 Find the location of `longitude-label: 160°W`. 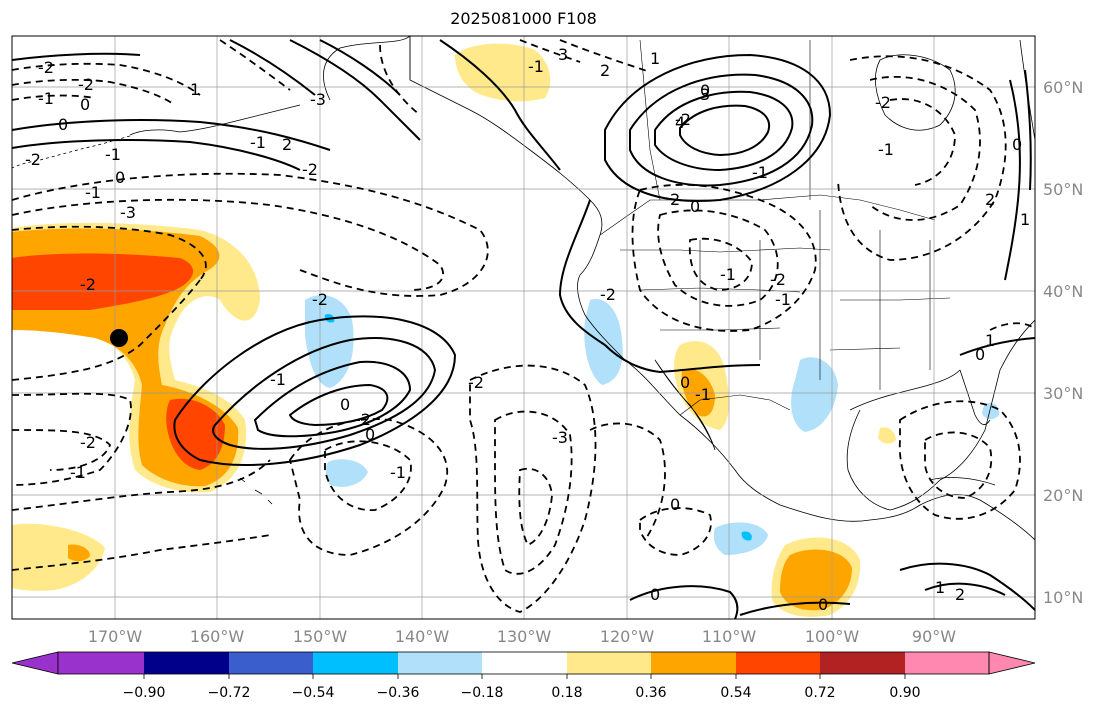

longitude-label: 160°W is located at coordinates (217, 636).